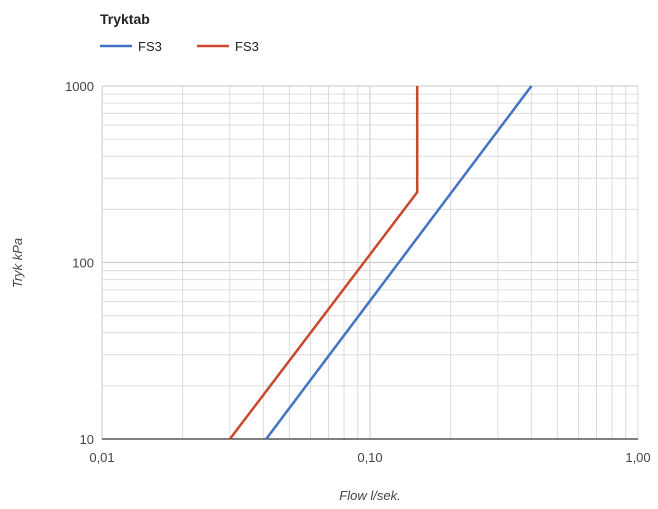 The height and width of the screenshot is (509, 658). Describe the element at coordinates (101, 457) in the screenshot. I see `x-tick-label: 0,01` at that location.